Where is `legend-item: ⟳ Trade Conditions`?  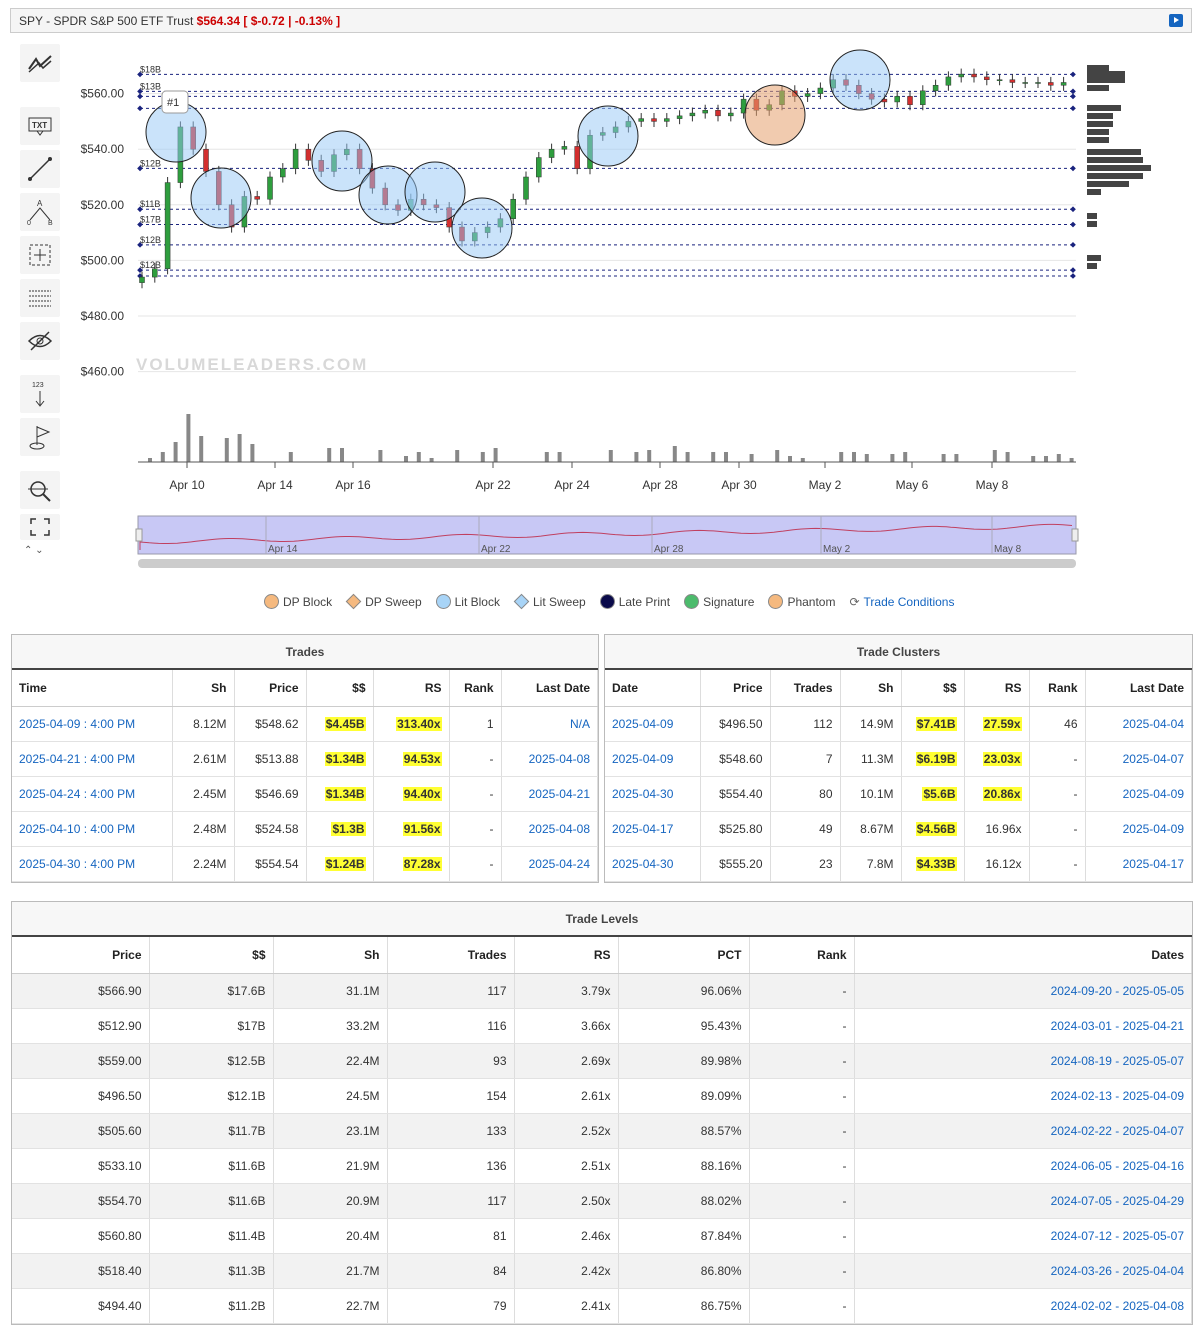 legend-item: ⟳ Trade Conditions is located at coordinates (901, 601).